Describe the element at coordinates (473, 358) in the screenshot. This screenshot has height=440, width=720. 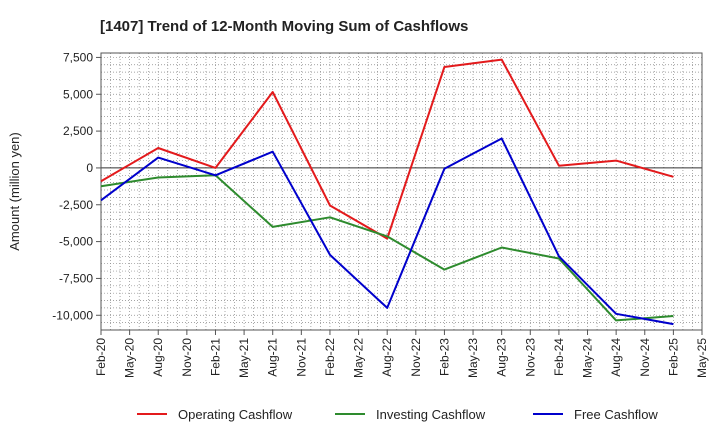
I see `x-tick-label: May-23` at that location.